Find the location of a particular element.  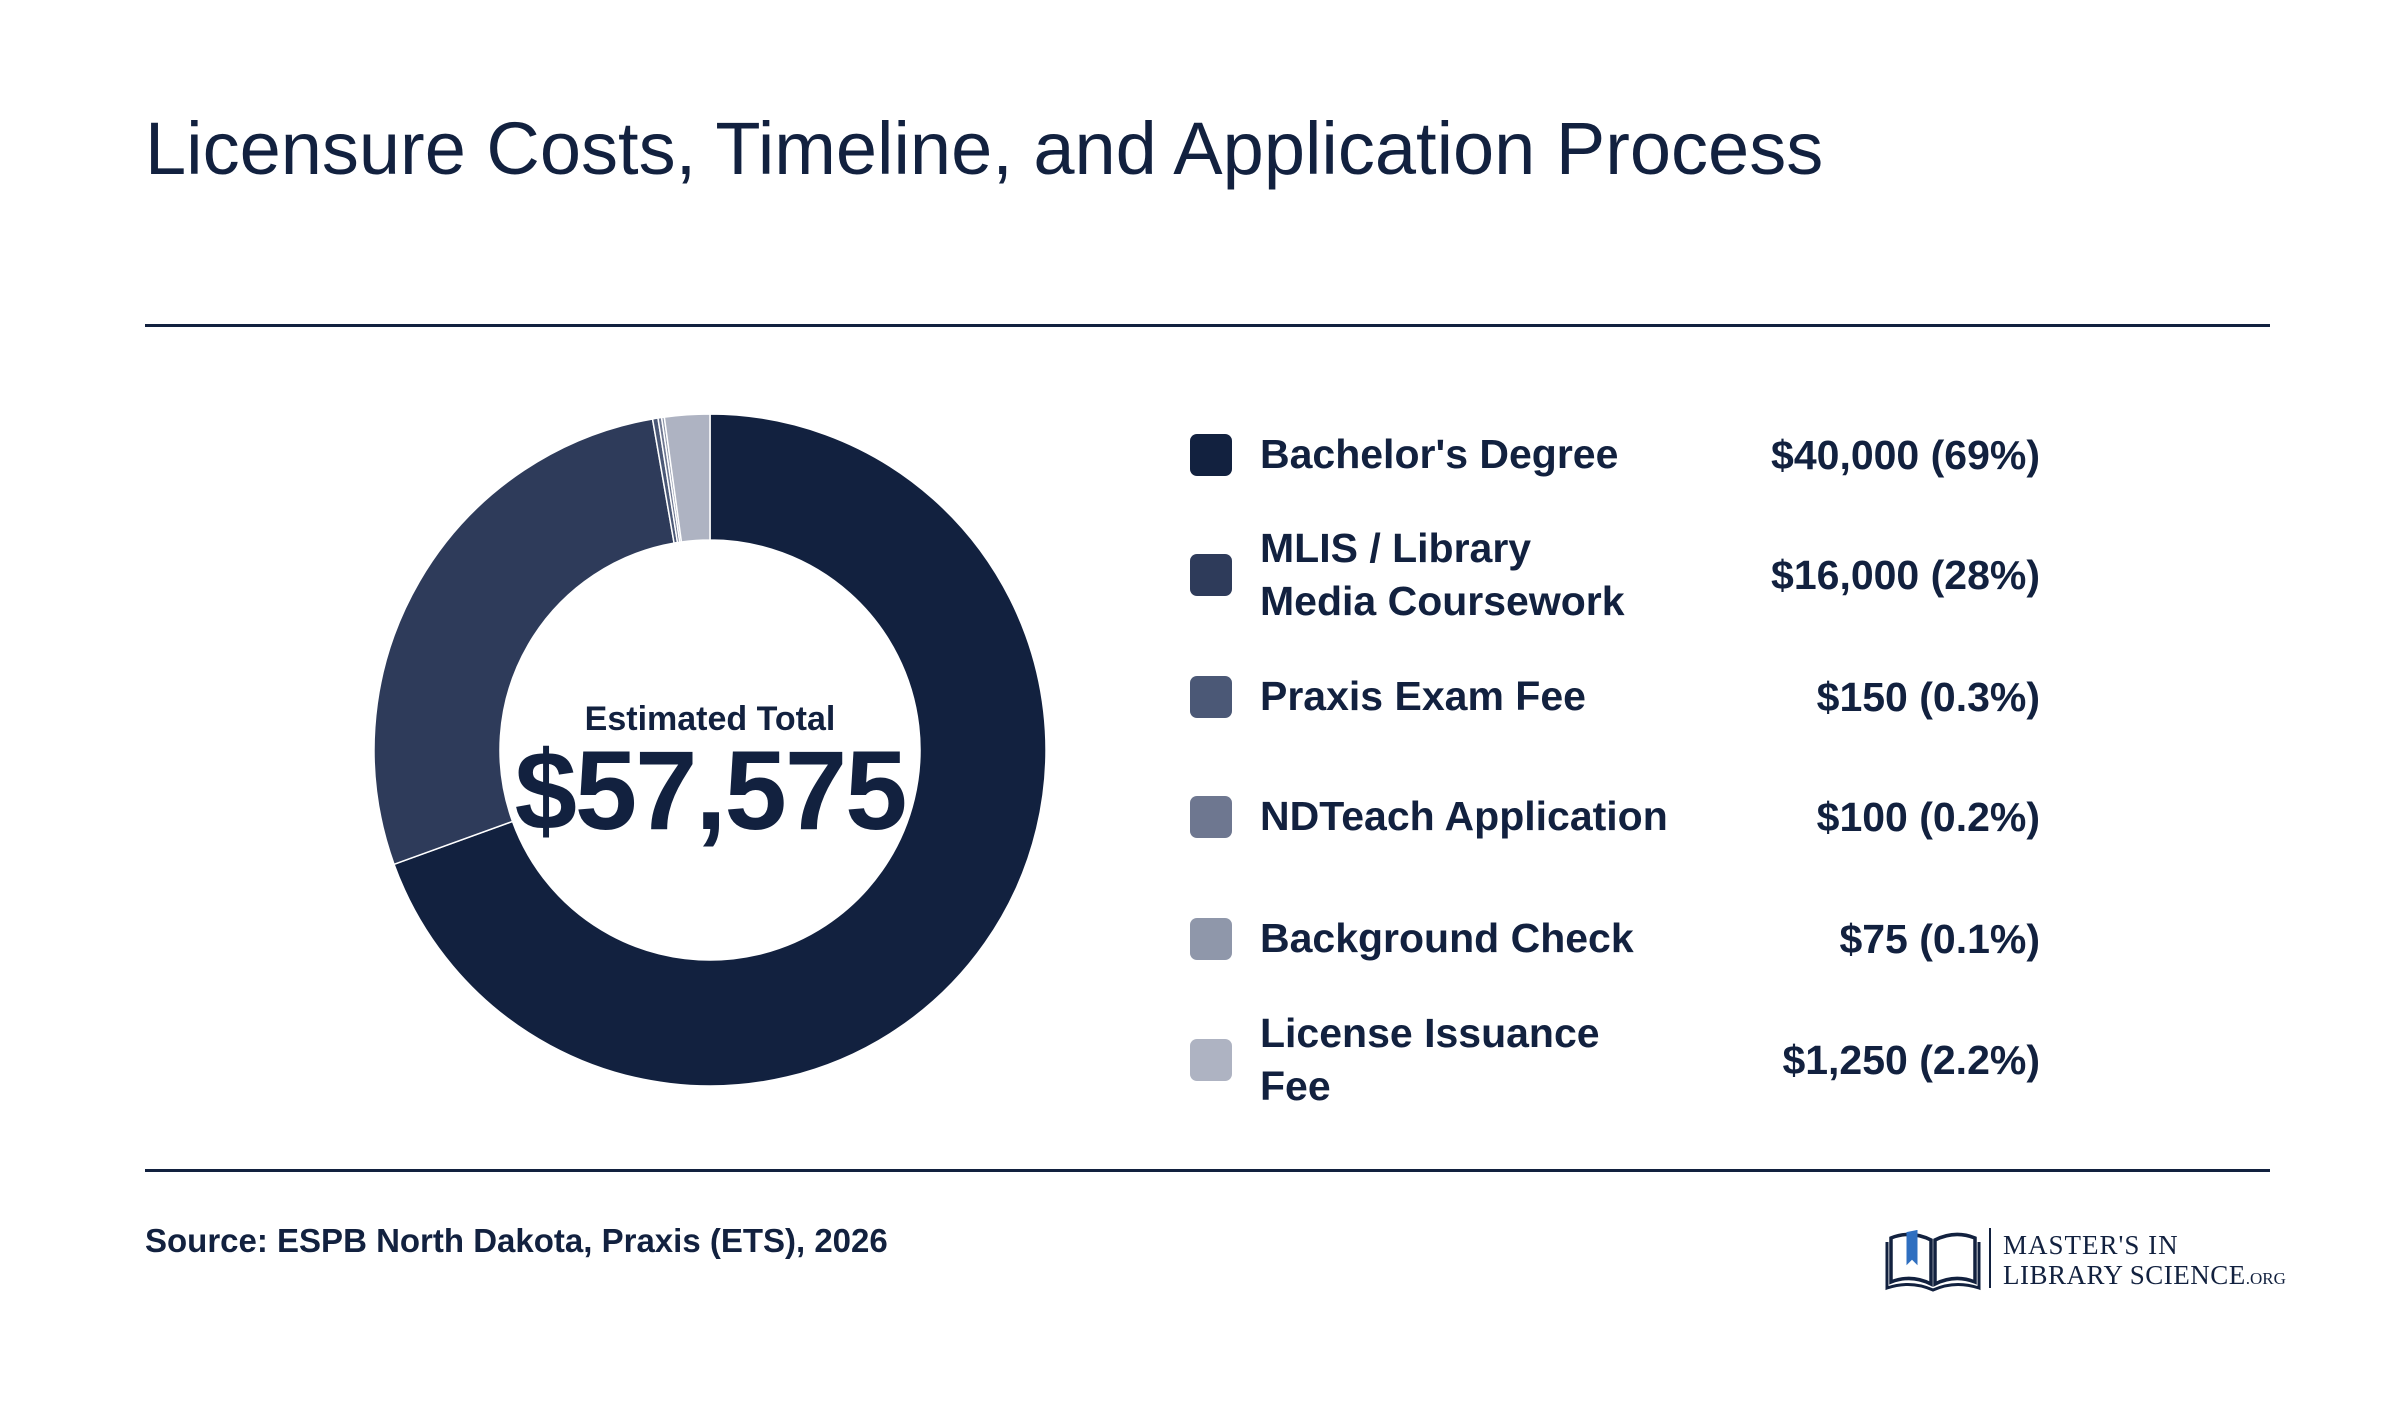

legend-label: Praxis Exam Fee is located at coordinates (1423, 696).